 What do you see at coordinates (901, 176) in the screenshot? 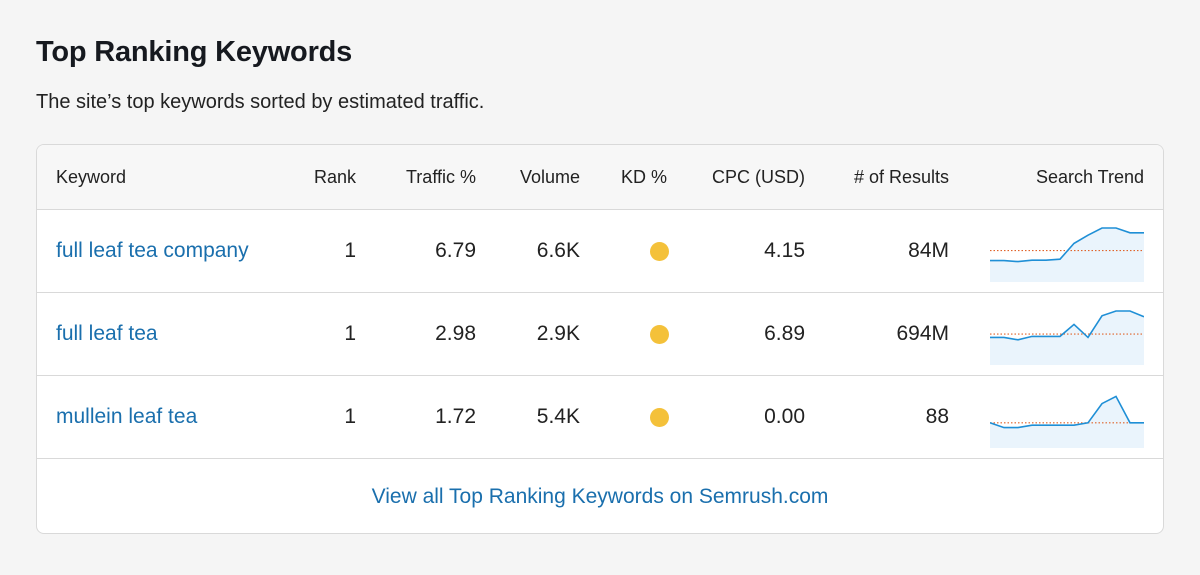
I see `header-results: # of Results` at bounding box center [901, 176].